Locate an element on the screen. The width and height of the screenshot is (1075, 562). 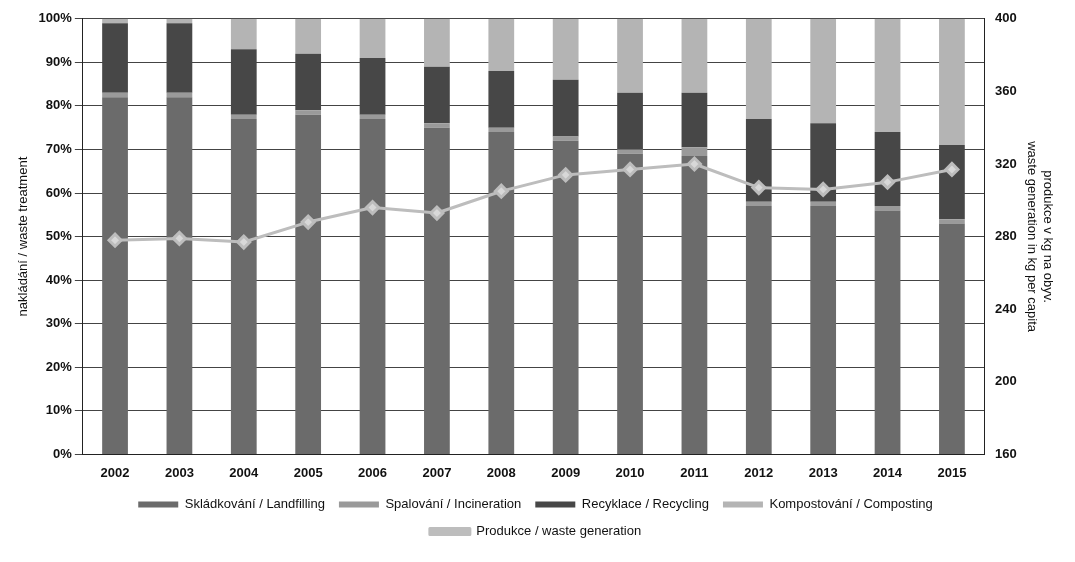
x-tick-label: 2013 is located at coordinates (823, 472).